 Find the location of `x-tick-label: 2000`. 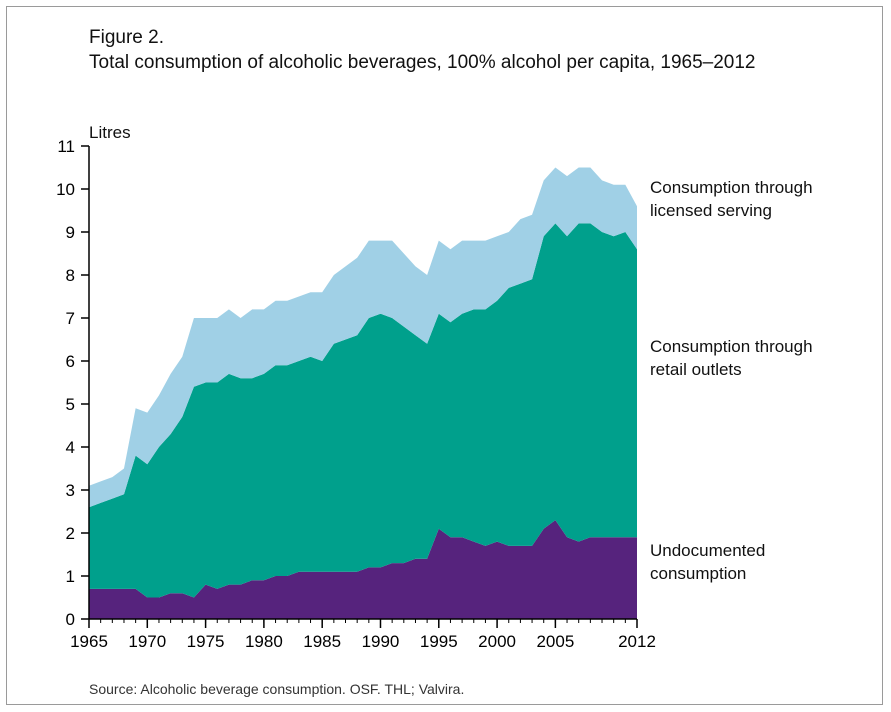

x-tick-label: 2000 is located at coordinates (497, 641).